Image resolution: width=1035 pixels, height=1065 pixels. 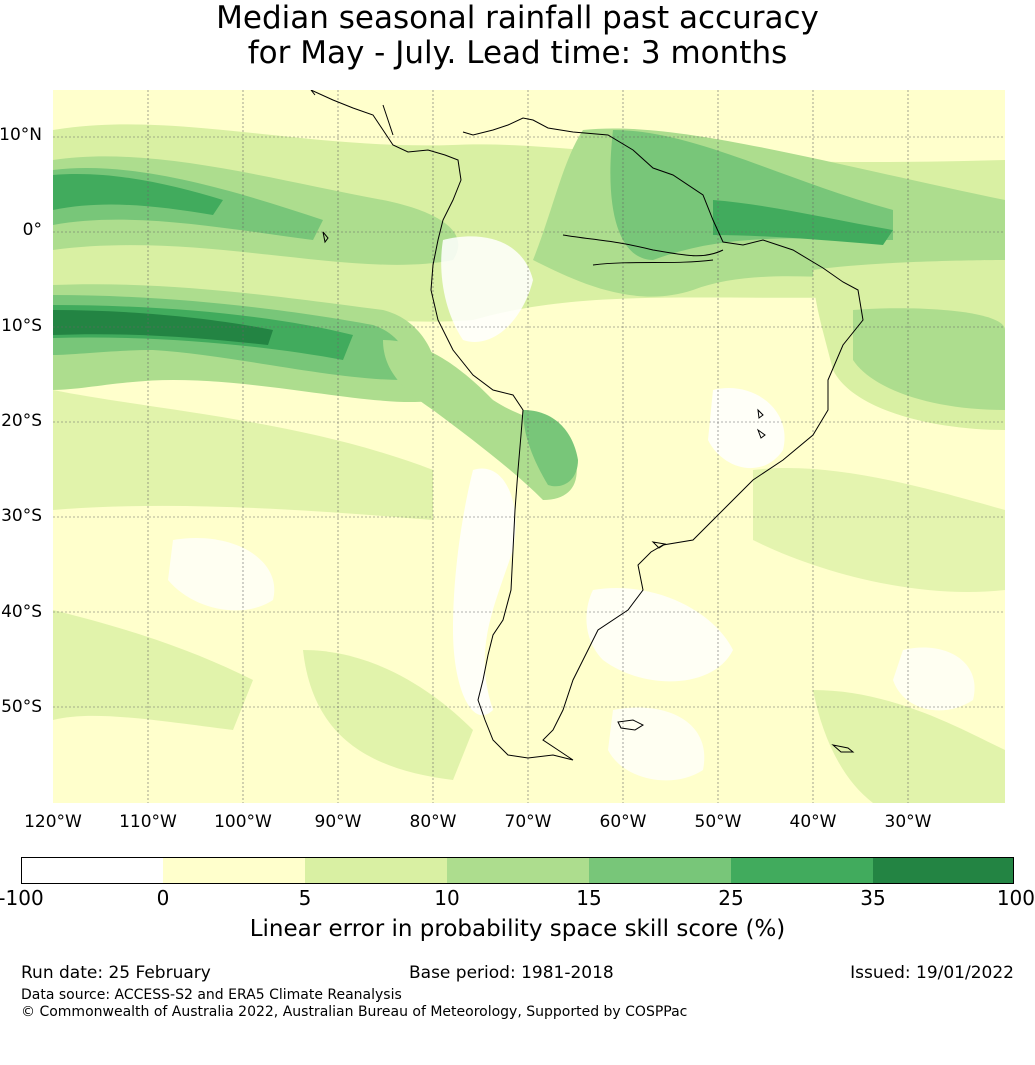 What do you see at coordinates (338, 822) in the screenshot?
I see `lon-tick: 90°W` at bounding box center [338, 822].